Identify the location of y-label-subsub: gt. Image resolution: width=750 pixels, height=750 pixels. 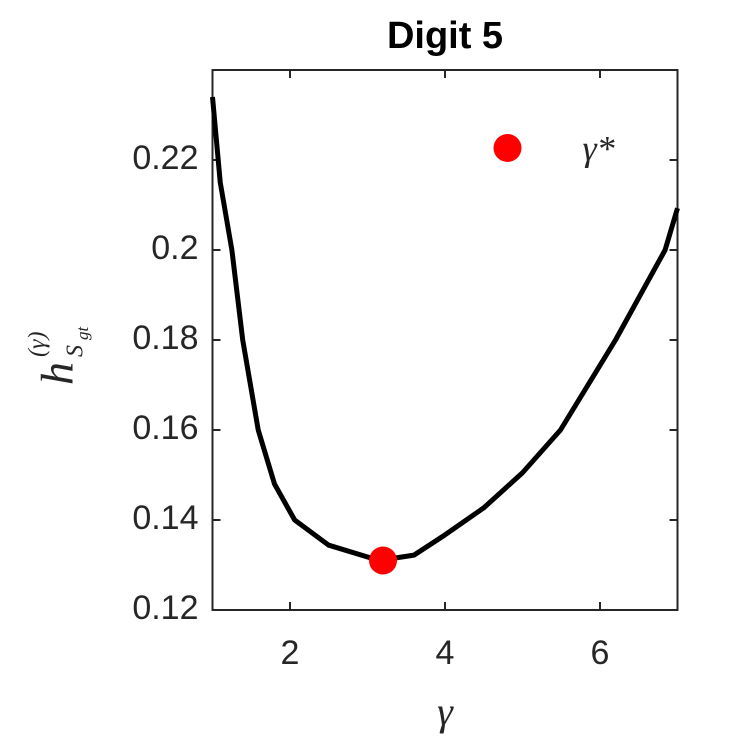
(82, 333).